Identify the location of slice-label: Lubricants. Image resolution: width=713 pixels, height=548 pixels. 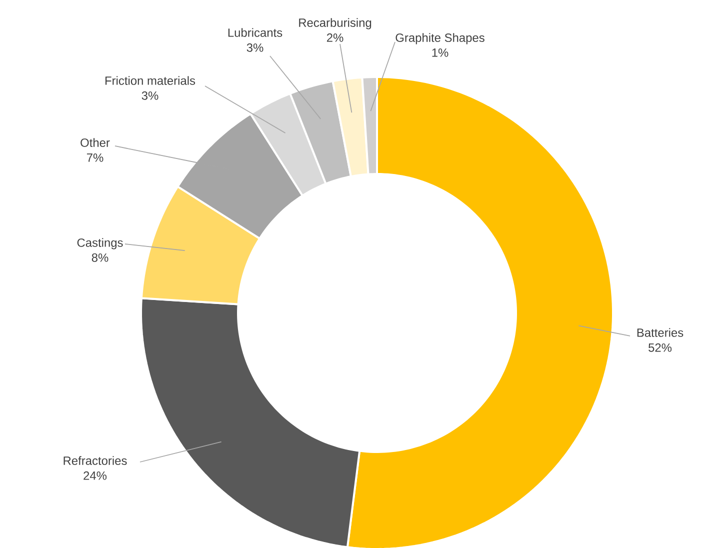
(255, 32).